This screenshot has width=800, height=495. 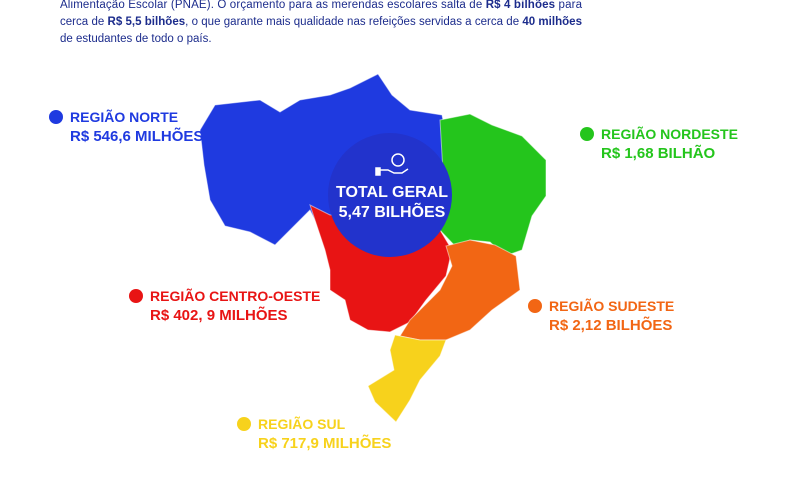 What do you see at coordinates (136, 136) in the screenshot?
I see `region-value: R$ 546,6 MILHÕES` at bounding box center [136, 136].